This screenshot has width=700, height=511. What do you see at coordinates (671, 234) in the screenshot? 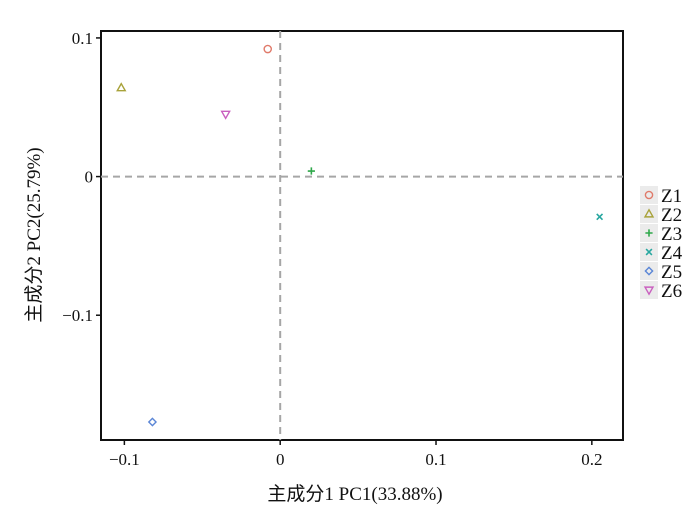
I see `legend-label-z3: Z3` at bounding box center [671, 234].